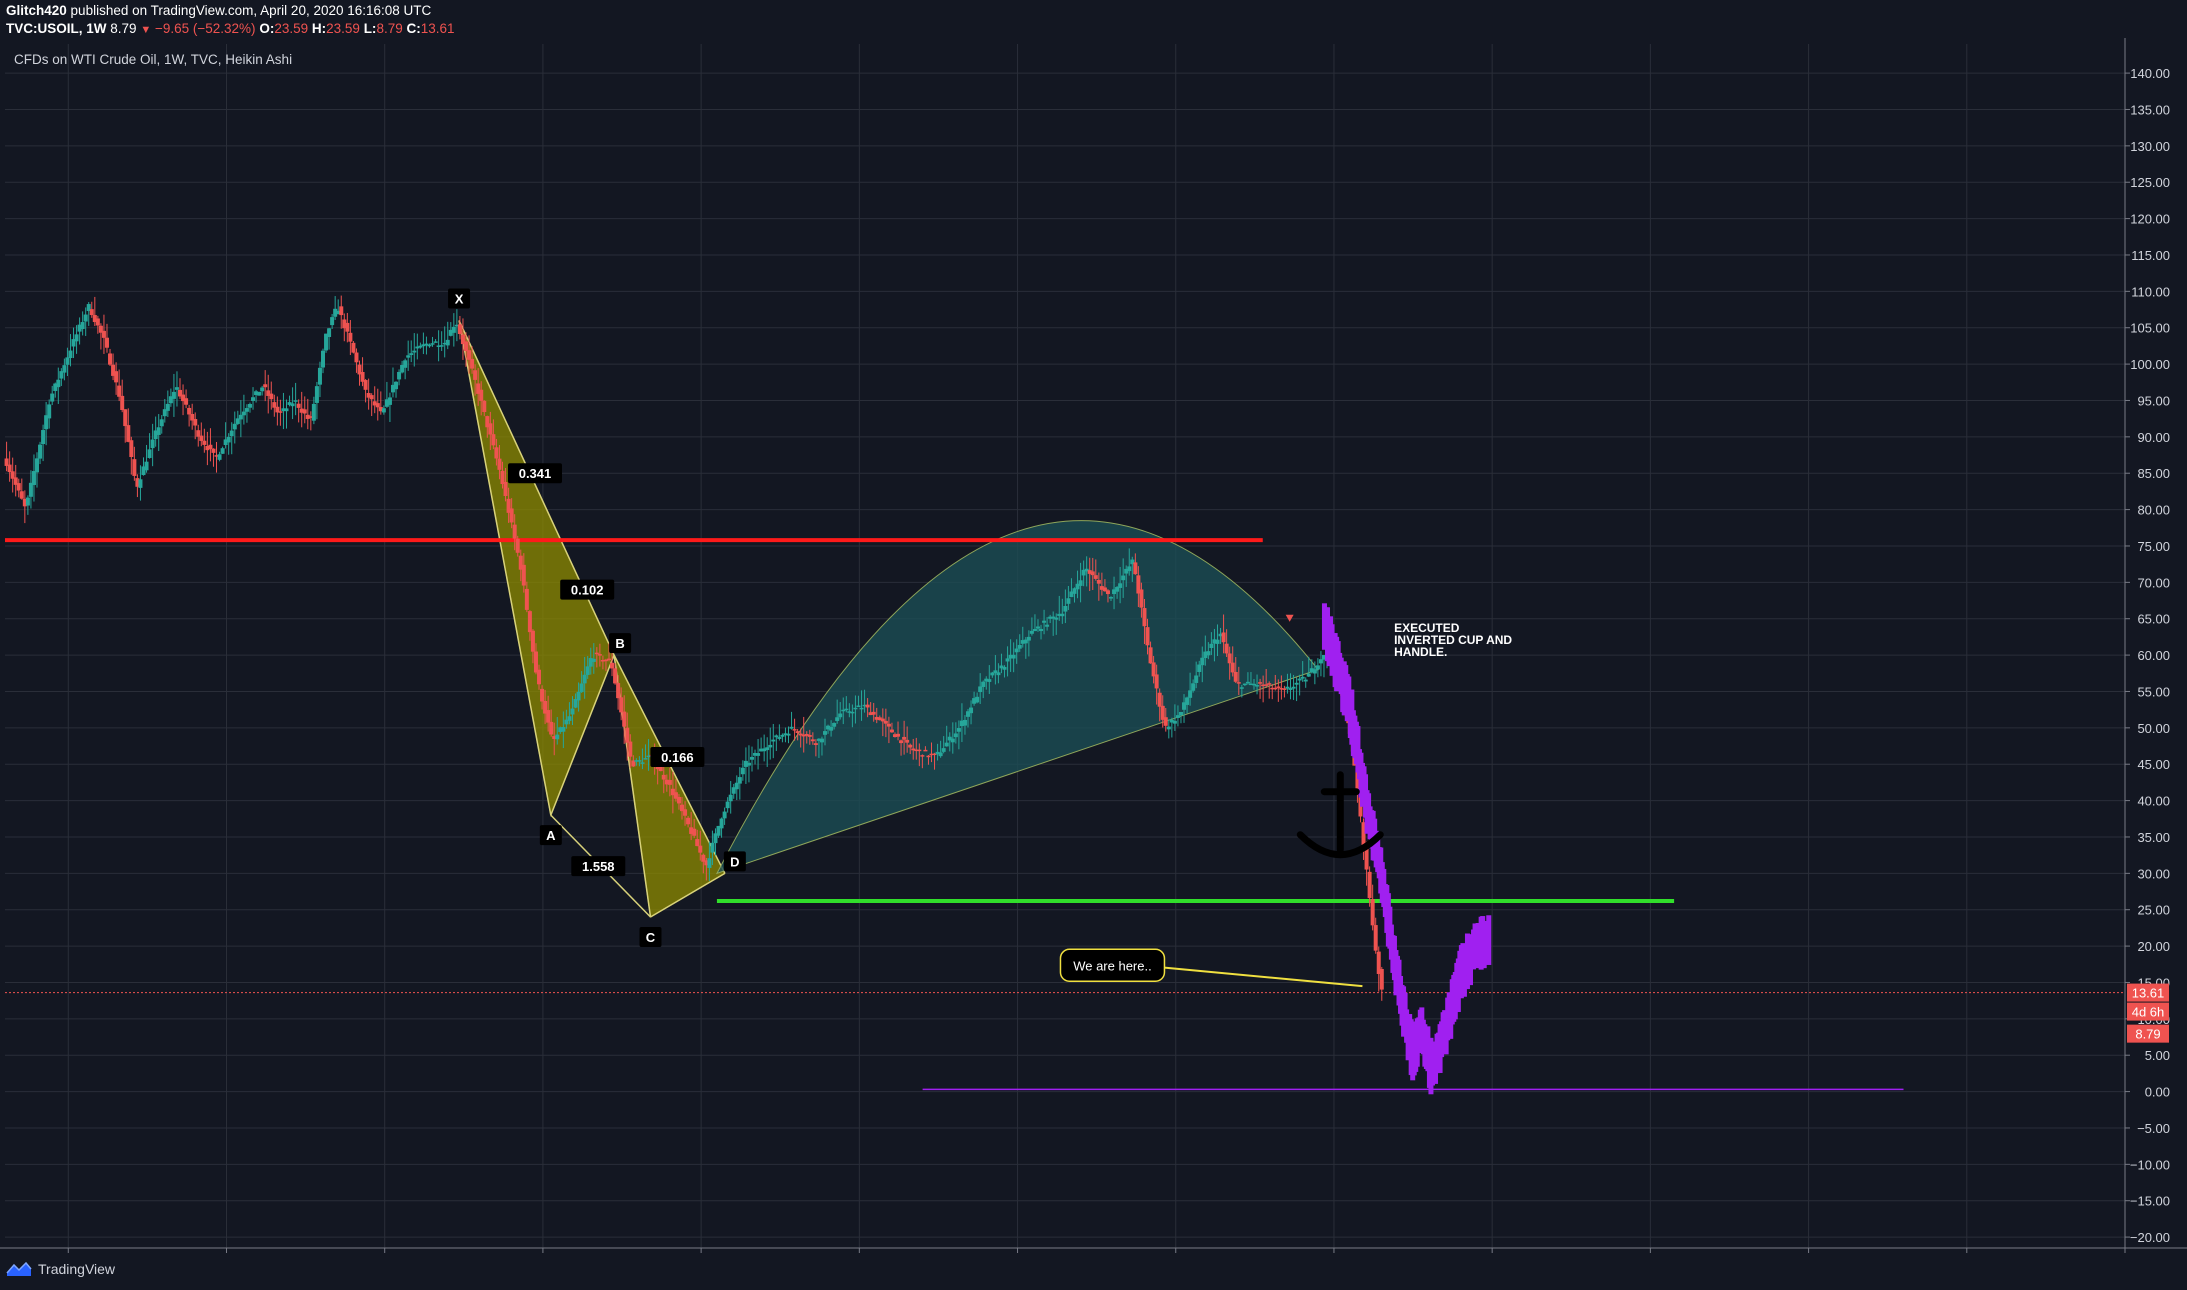 The height and width of the screenshot is (1290, 2187). What do you see at coordinates (2153, 655) in the screenshot?
I see `y-tick-label: 60.00` at bounding box center [2153, 655].